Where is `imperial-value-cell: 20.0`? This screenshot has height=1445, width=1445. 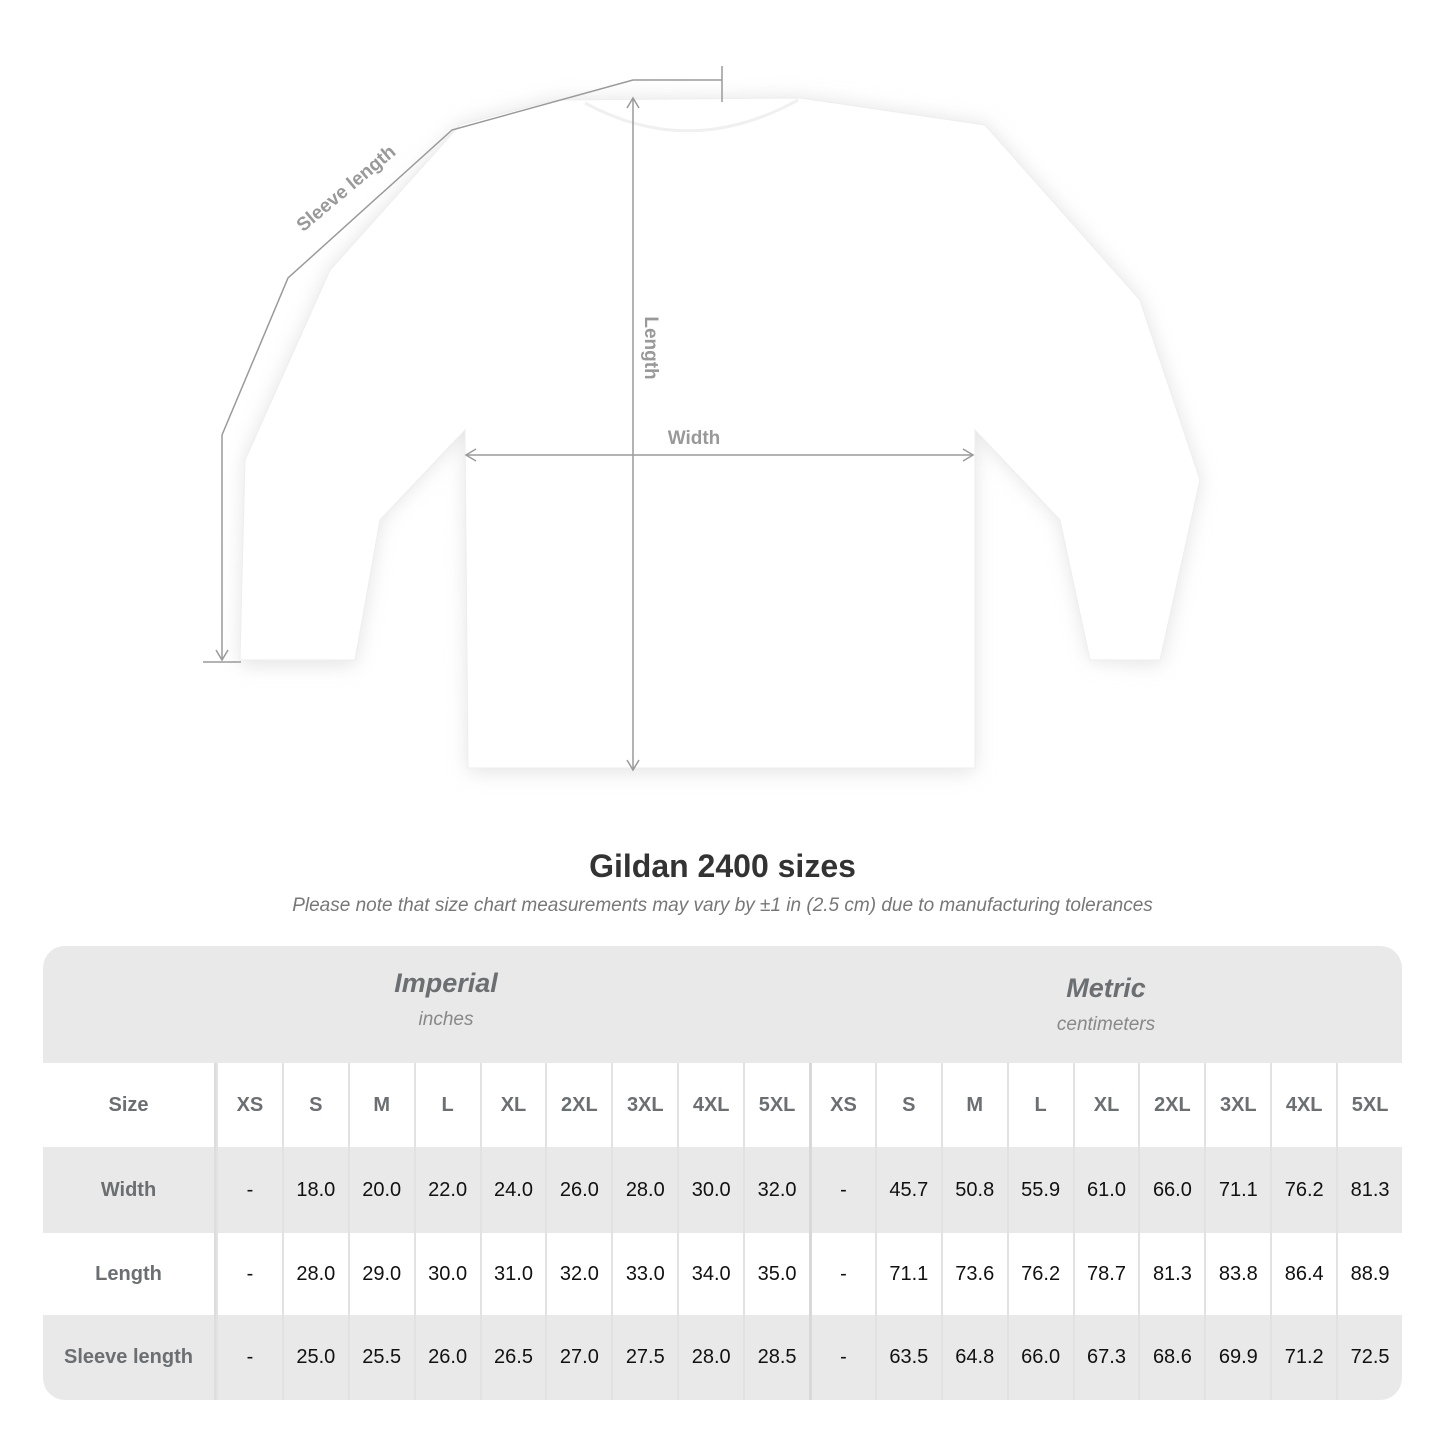
imperial-value-cell: 20.0 is located at coordinates (380, 1190).